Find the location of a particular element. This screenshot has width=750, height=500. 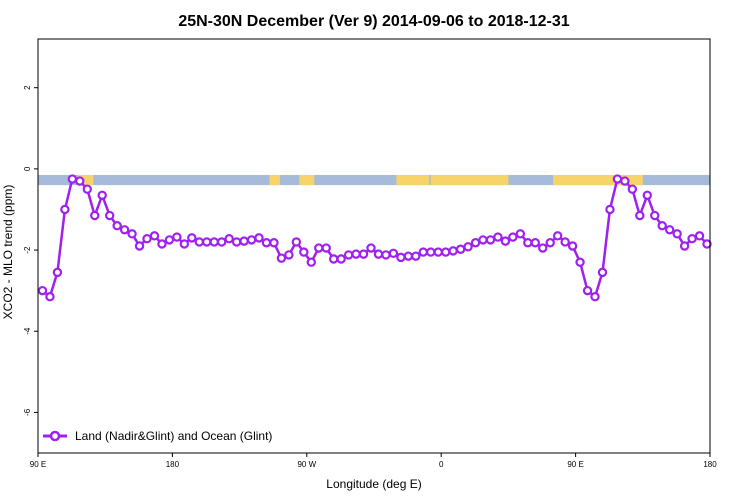

y-tick-label: -6 is located at coordinates (27, 412).